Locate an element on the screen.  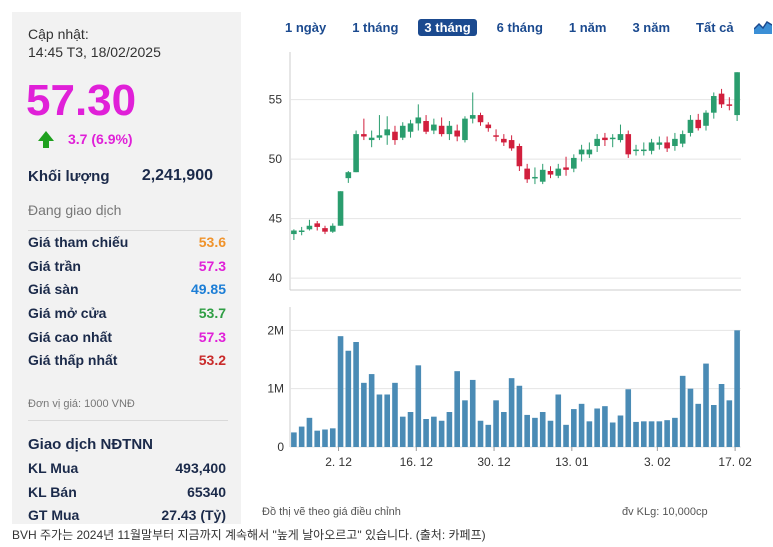
period-1-day: 1 ngày is located at coordinates (306, 27).